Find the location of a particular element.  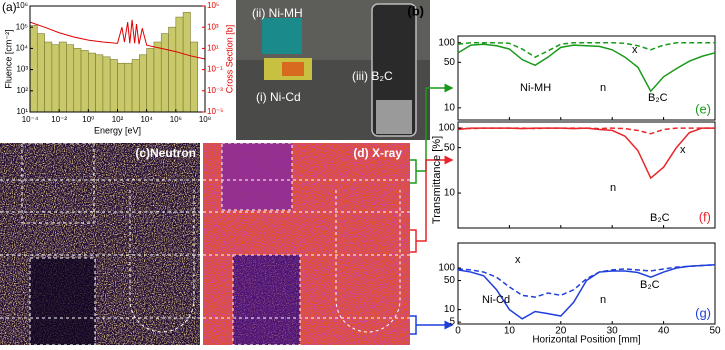

y-tick-label: 10⁶ is located at coordinates (22, 5).